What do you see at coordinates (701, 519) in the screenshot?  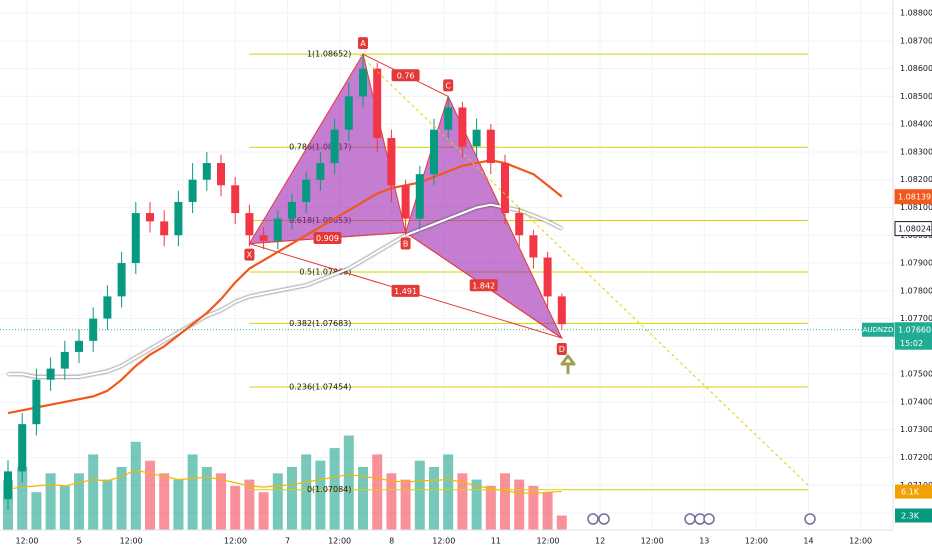 I see `event-icons` at bounding box center [701, 519].